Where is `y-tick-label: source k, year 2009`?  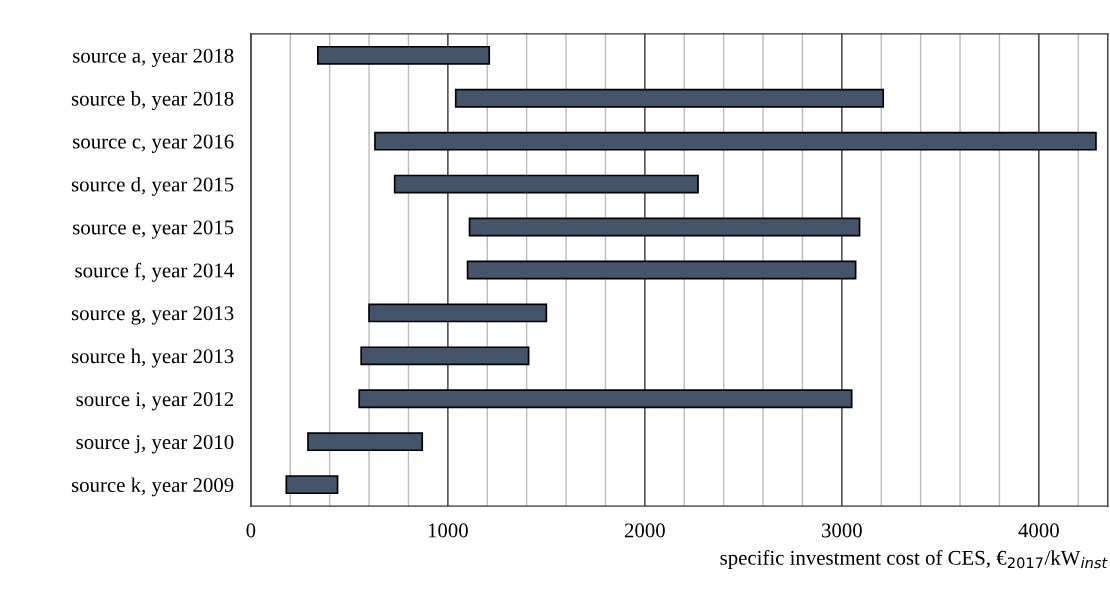 y-tick-label: source k, year 2009 is located at coordinates (152, 487).